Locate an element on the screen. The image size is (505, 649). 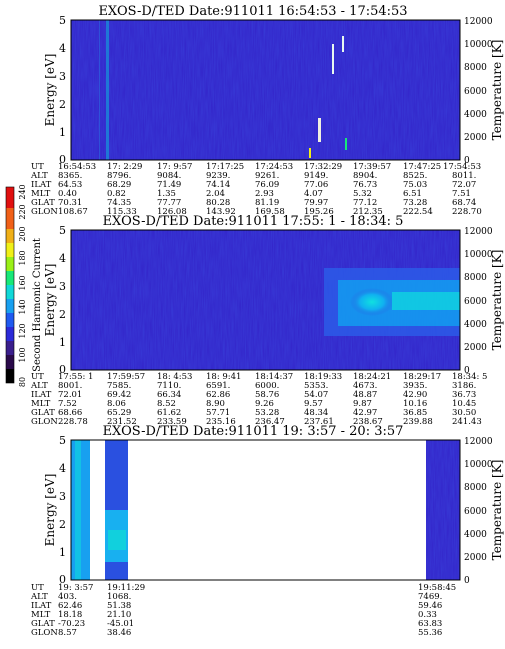
row-value: 42.97 is located at coordinates (365, 413).